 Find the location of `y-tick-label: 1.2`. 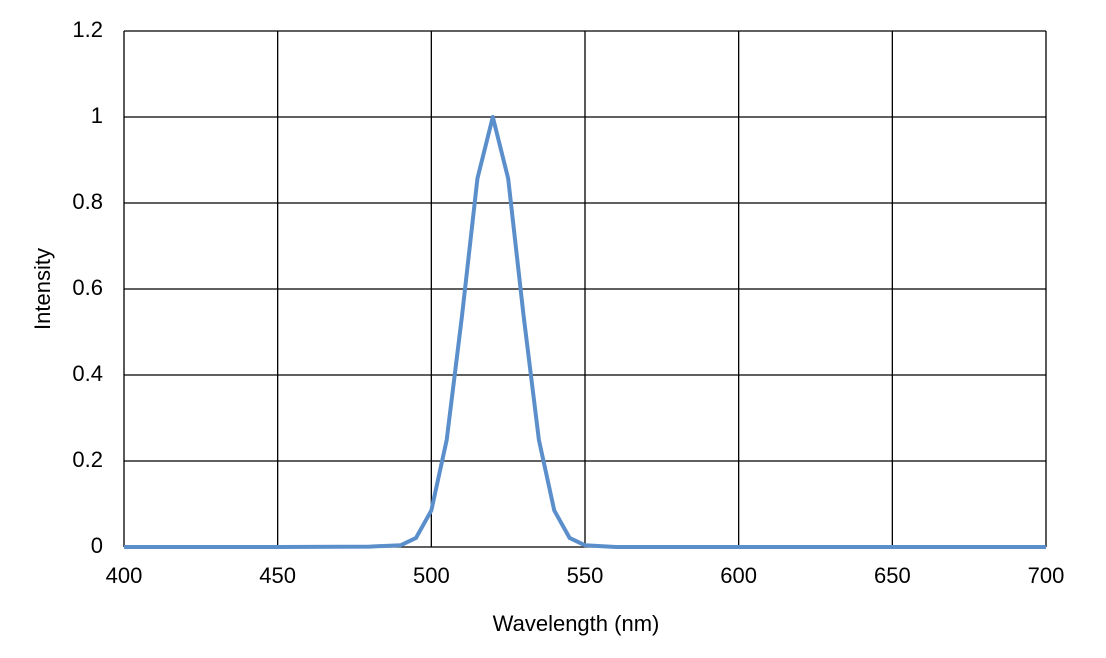

y-tick-label: 1.2 is located at coordinates (87, 29).